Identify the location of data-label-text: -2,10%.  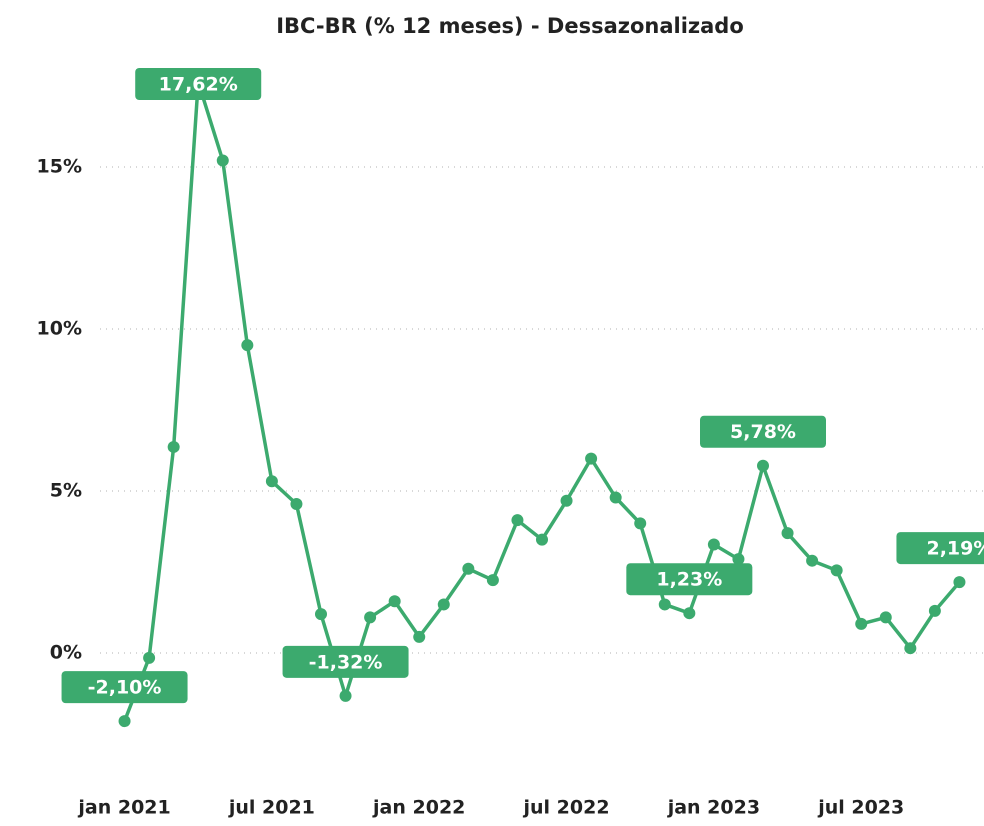
(125, 688).